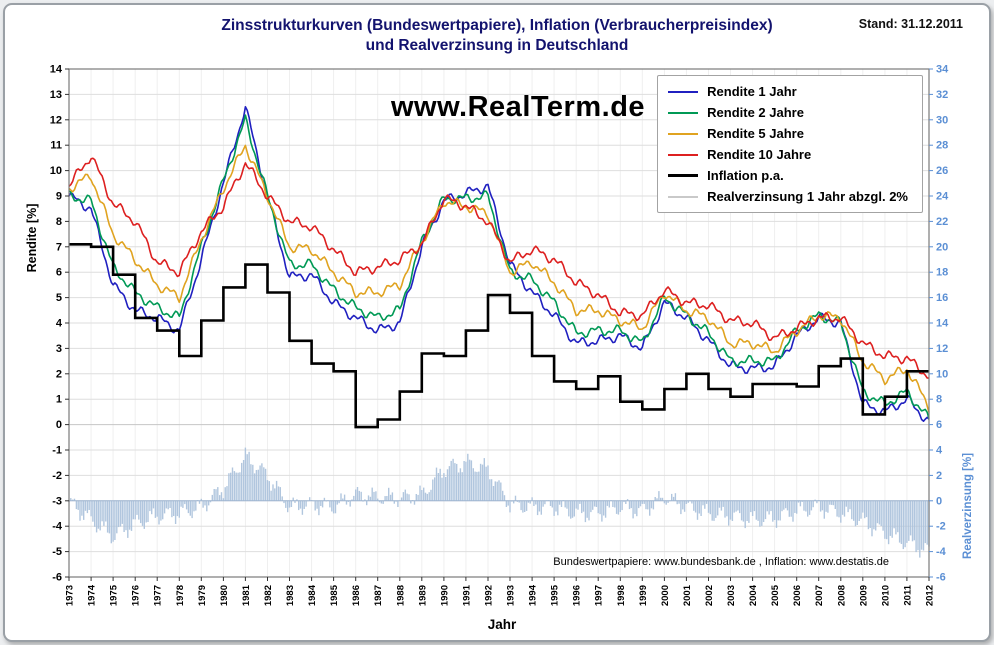 The width and height of the screenshot is (994, 645). I want to click on svg-text: 3, so click(59, 349).